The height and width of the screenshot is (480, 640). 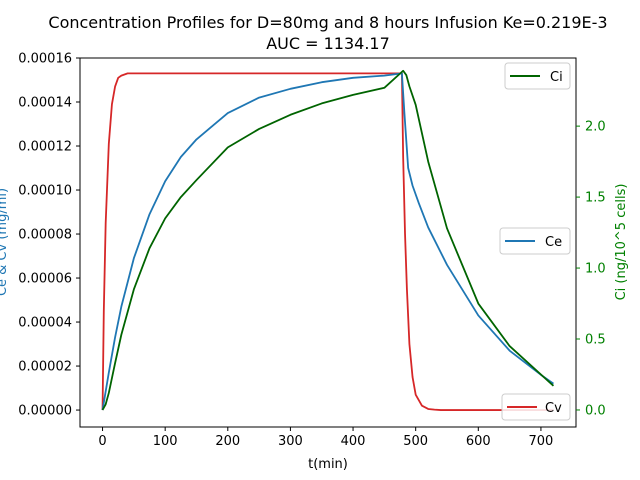 What do you see at coordinates (328, 43) in the screenshot?
I see `chart-subtitle: AUC = 1134.17` at bounding box center [328, 43].